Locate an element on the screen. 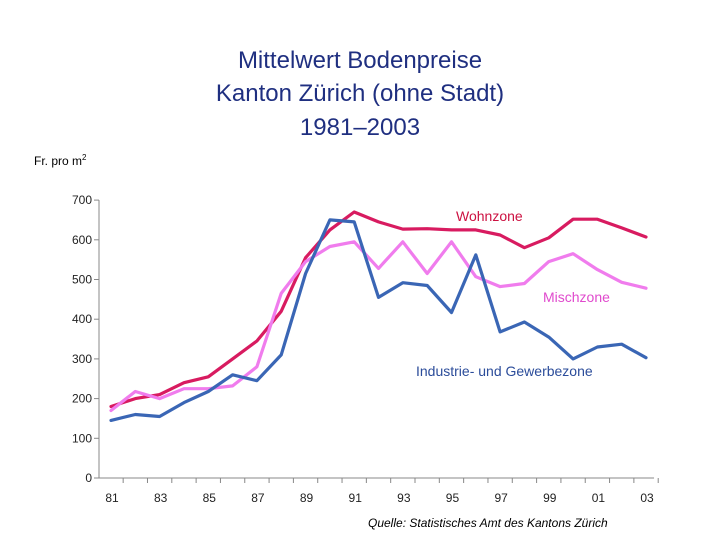  y-tick-label: 0 is located at coordinates (88, 478).